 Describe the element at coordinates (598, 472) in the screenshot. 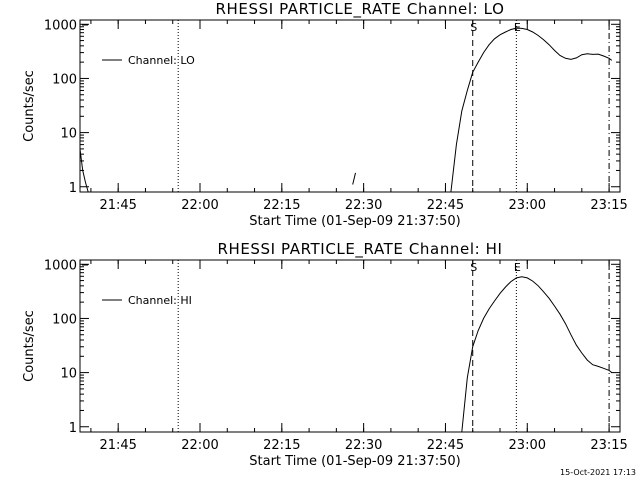

I see `timestamp: 15-Oct-2021 17:13` at that location.